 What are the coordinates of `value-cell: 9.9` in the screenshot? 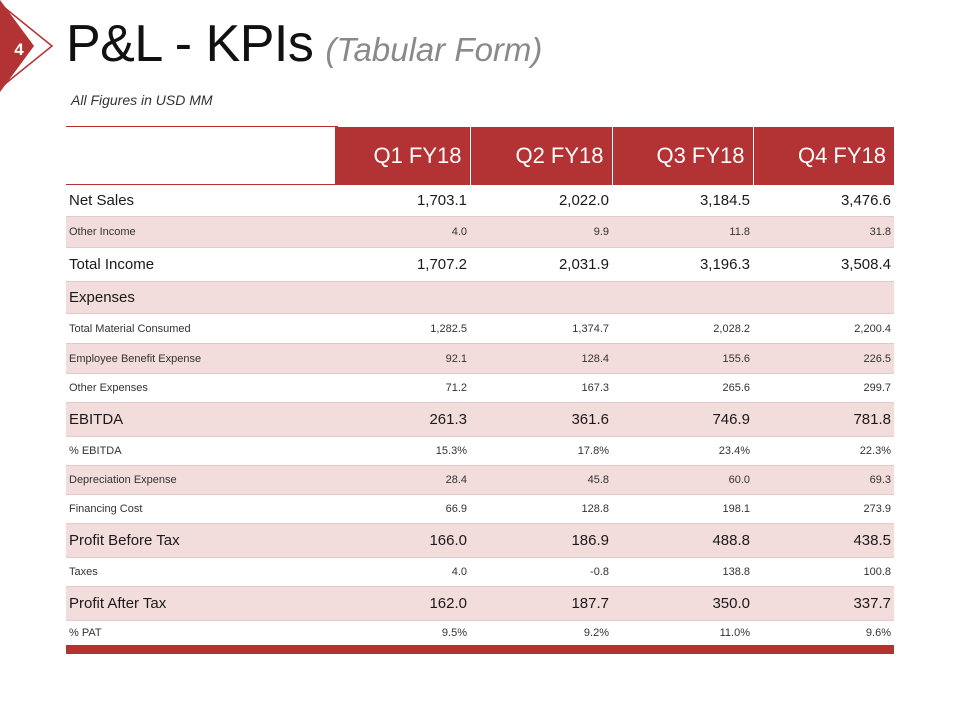 It's located at (541, 232).